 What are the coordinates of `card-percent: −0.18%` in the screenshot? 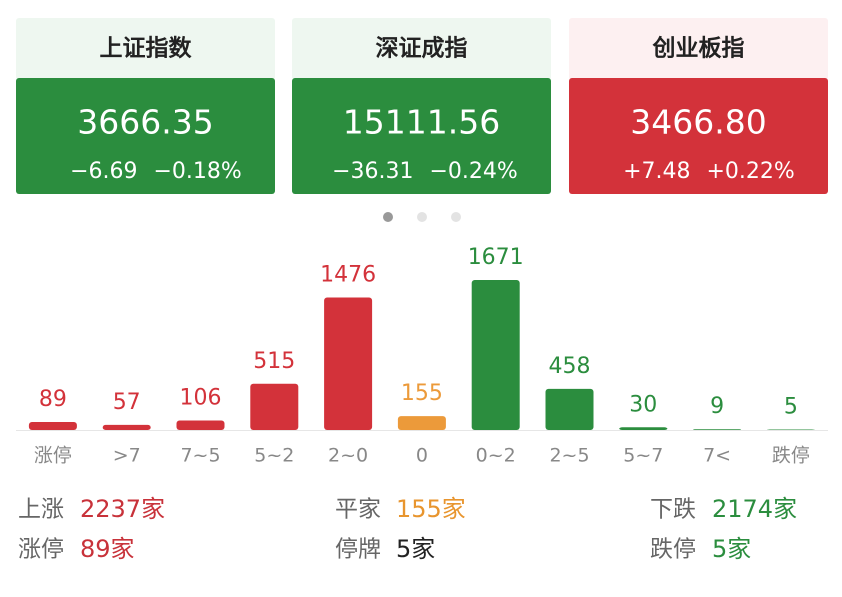 It's located at (198, 171).